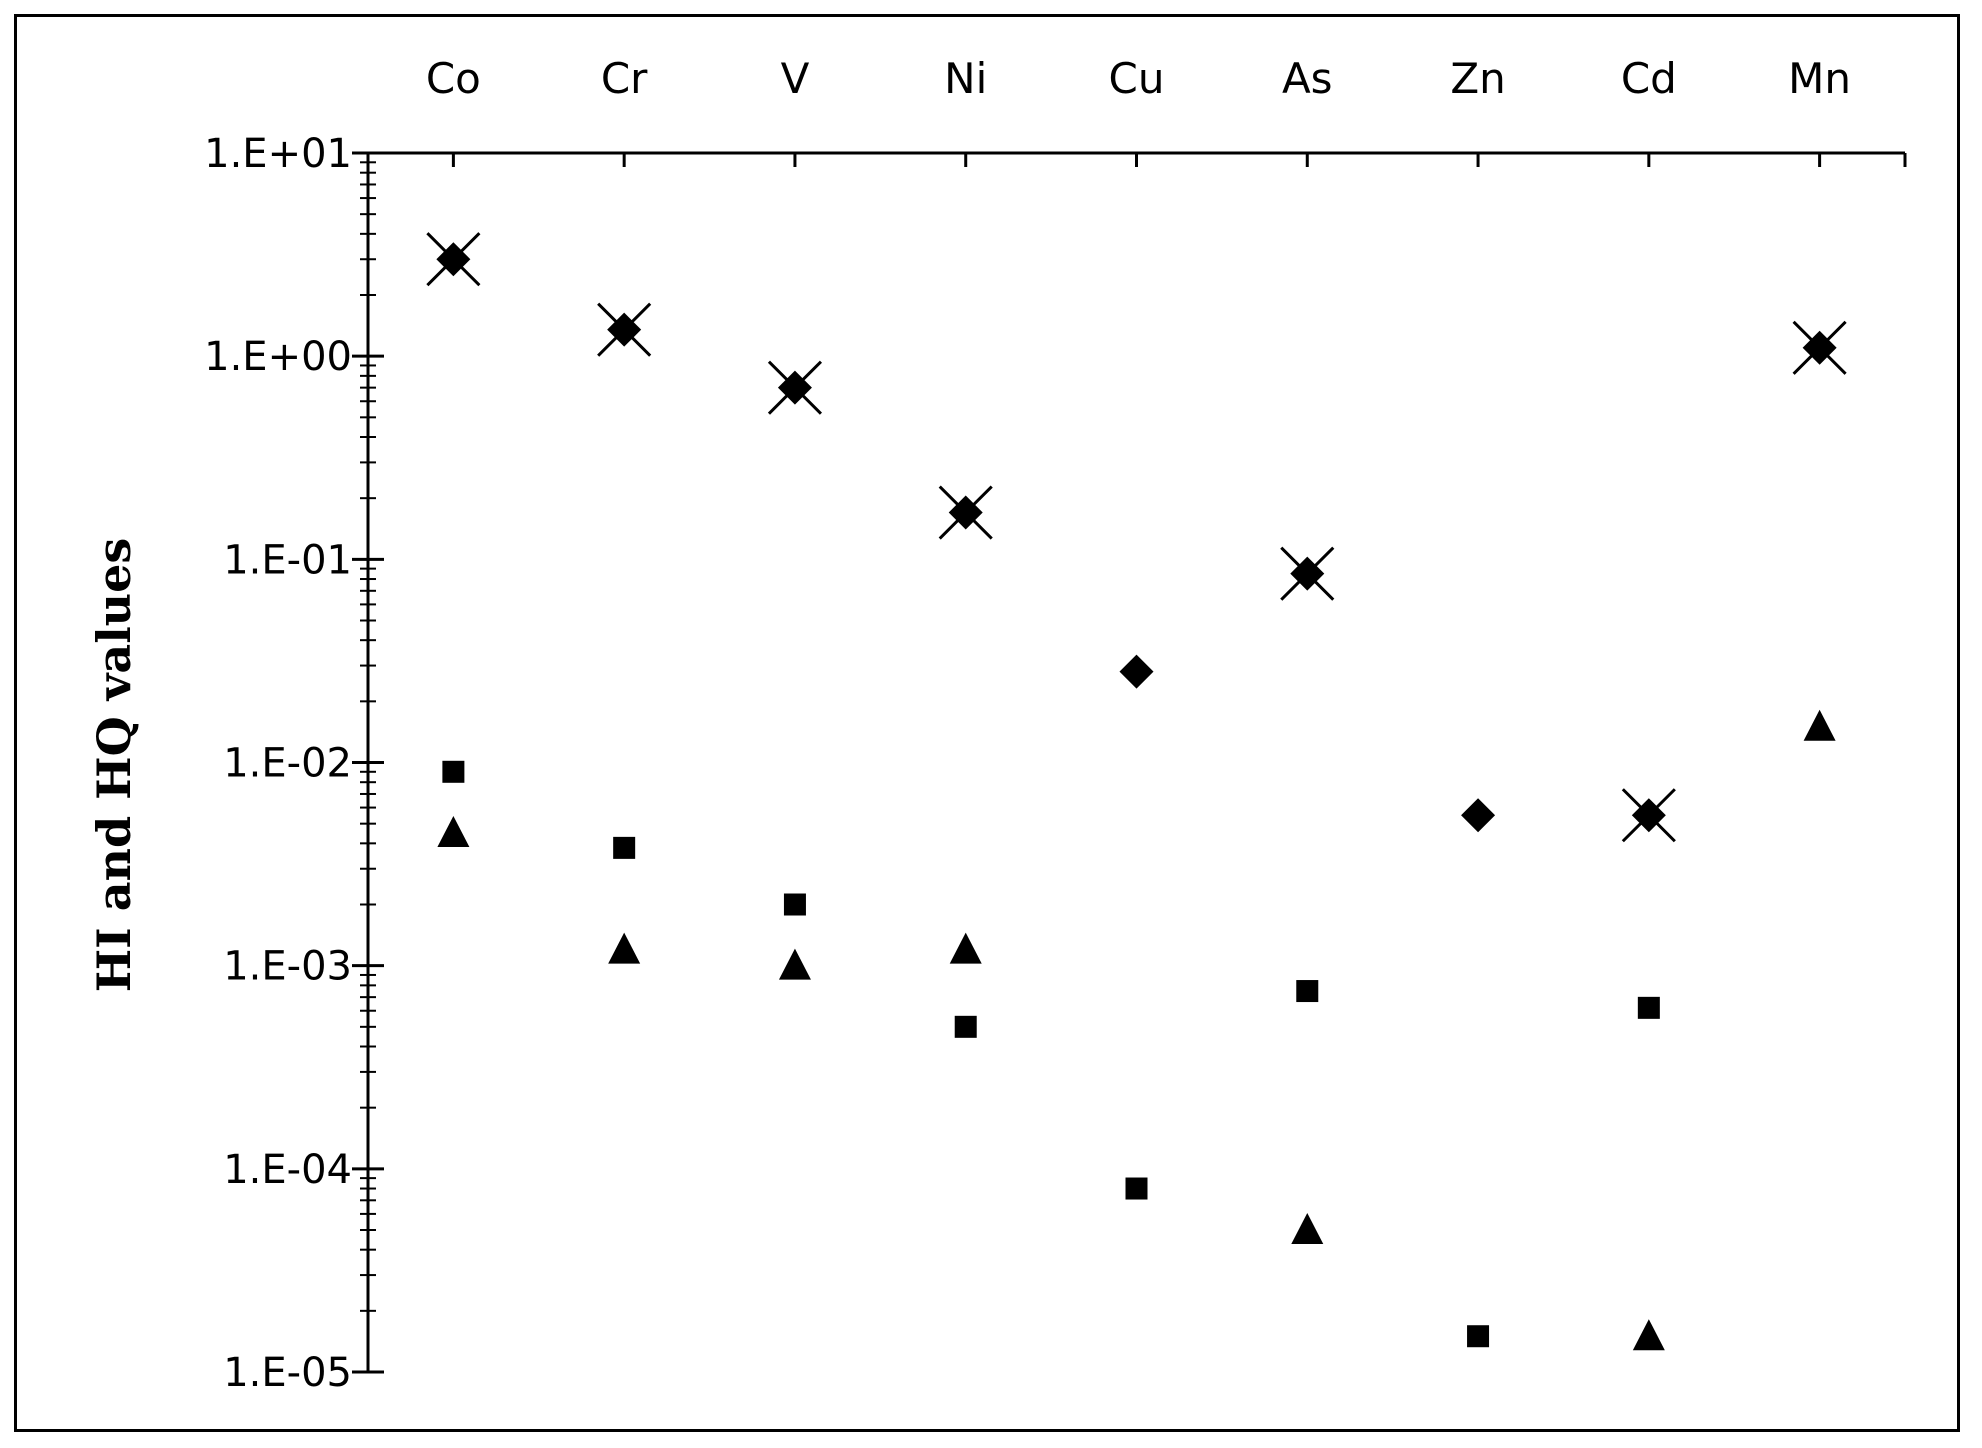  What do you see at coordinates (287, 1373) in the screenshot?
I see `y-tick-label: 1.E-05` at bounding box center [287, 1373].